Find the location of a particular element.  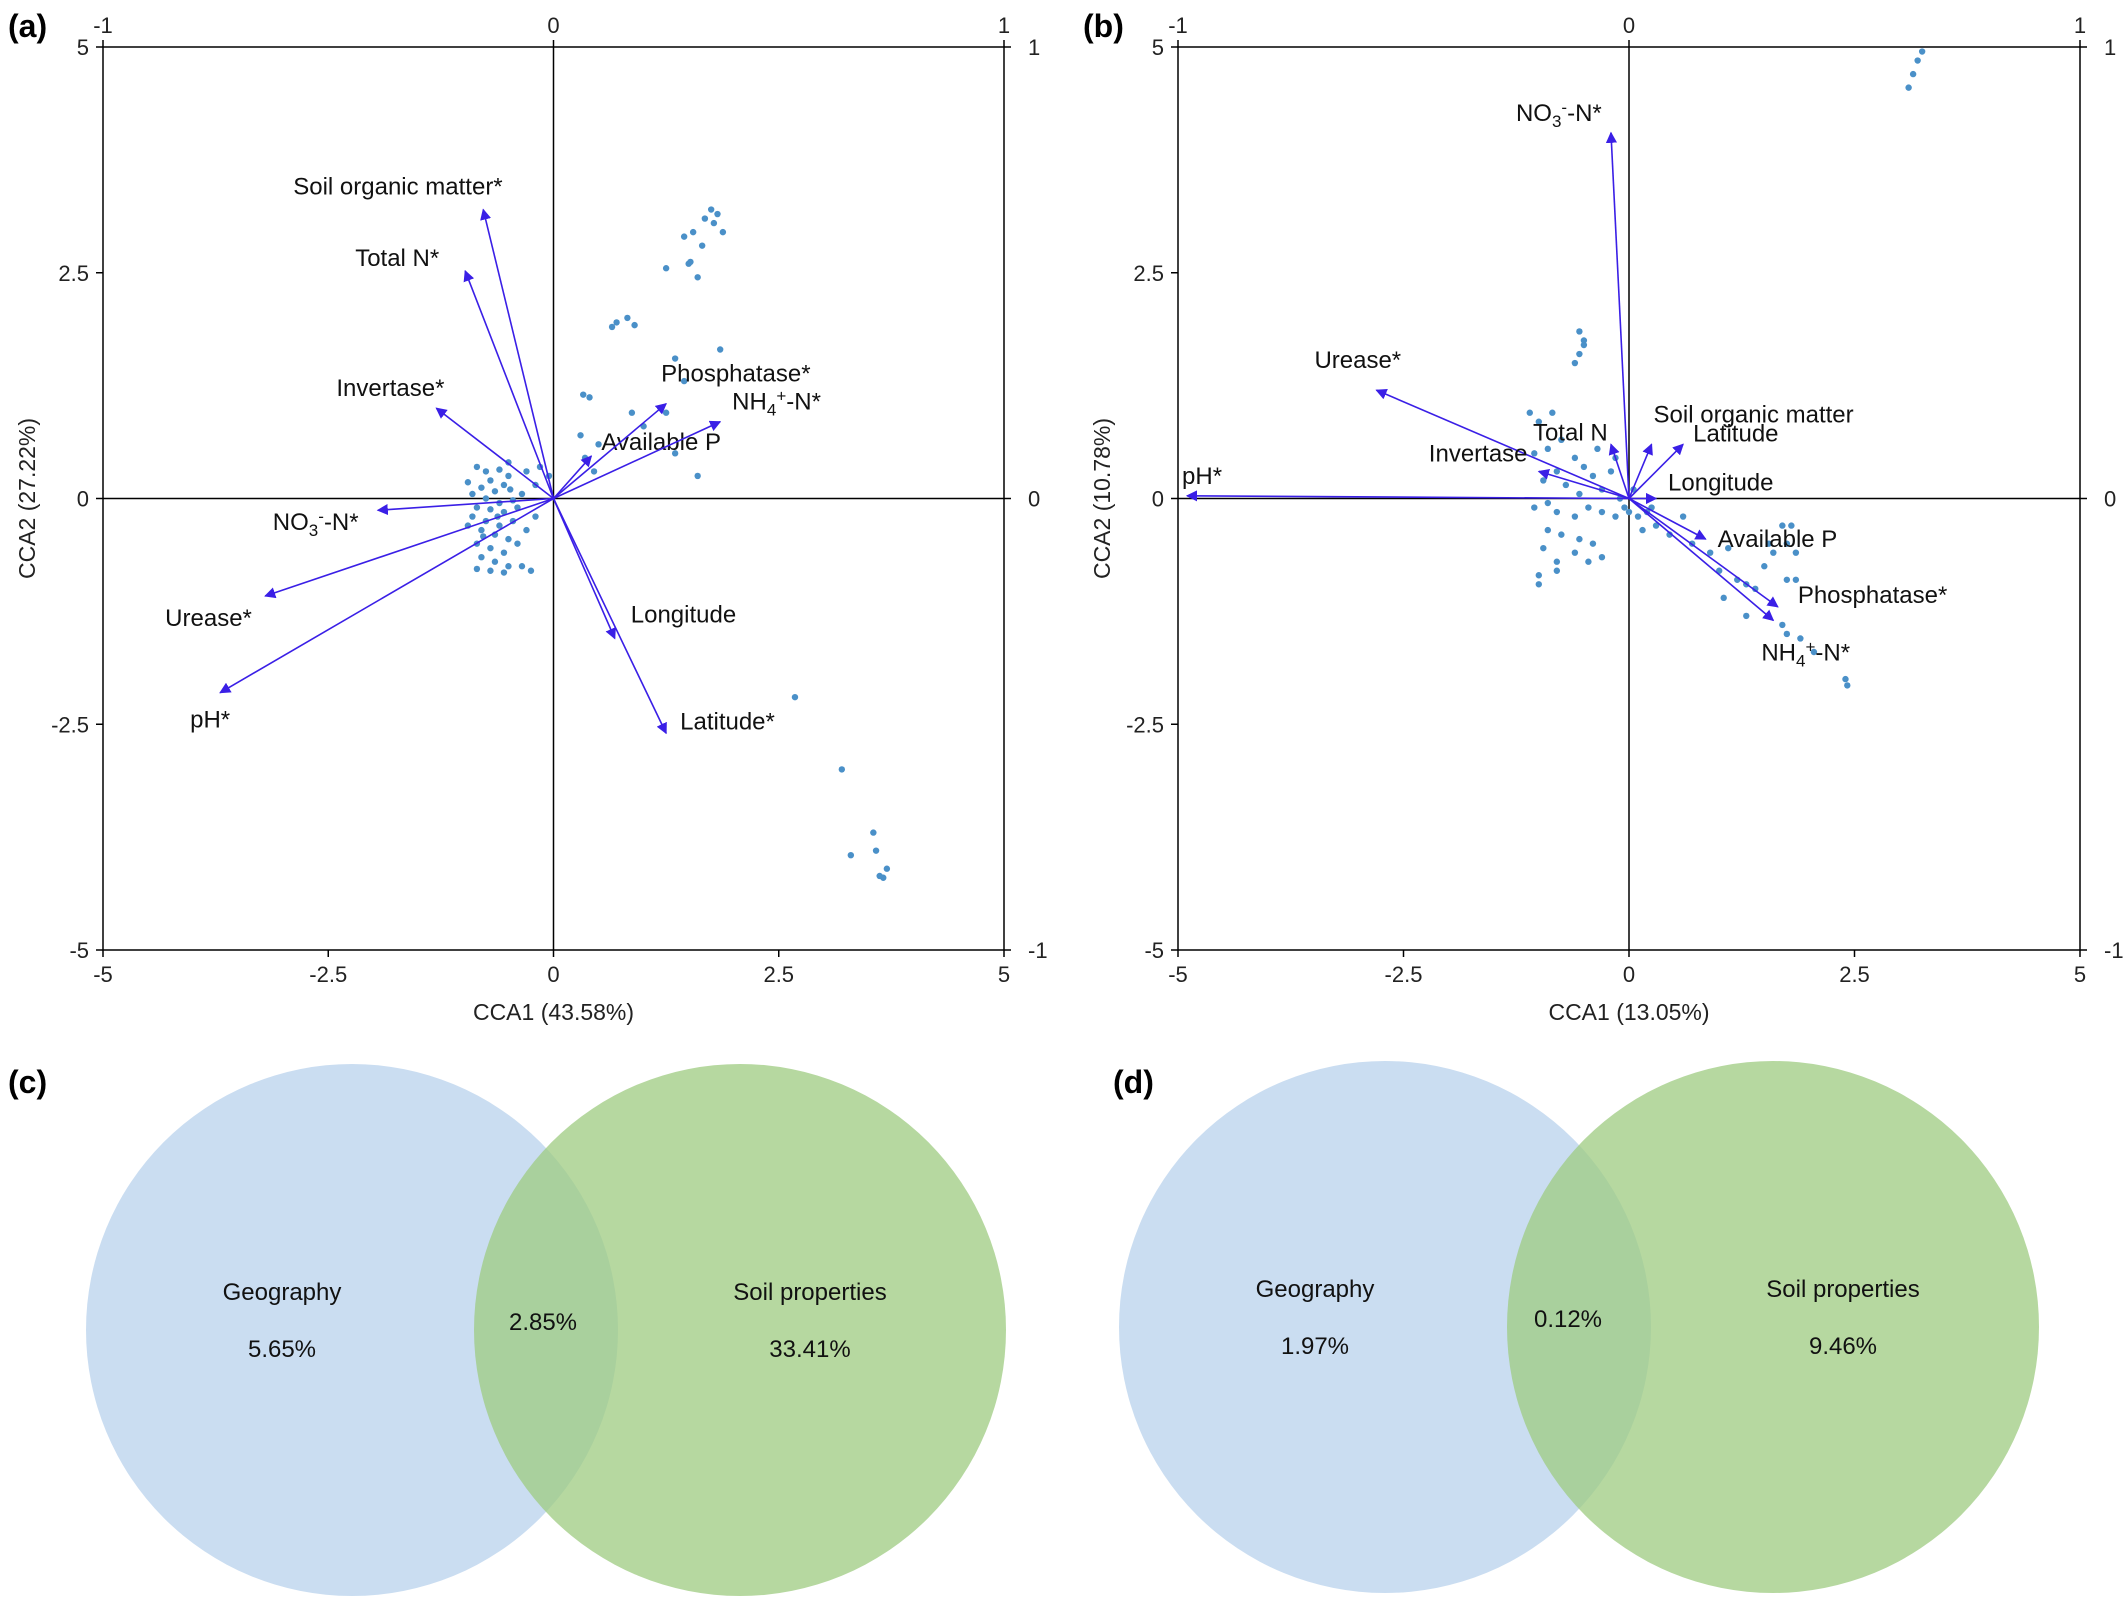

y-tick-label: 0 is located at coordinates (83, 499).